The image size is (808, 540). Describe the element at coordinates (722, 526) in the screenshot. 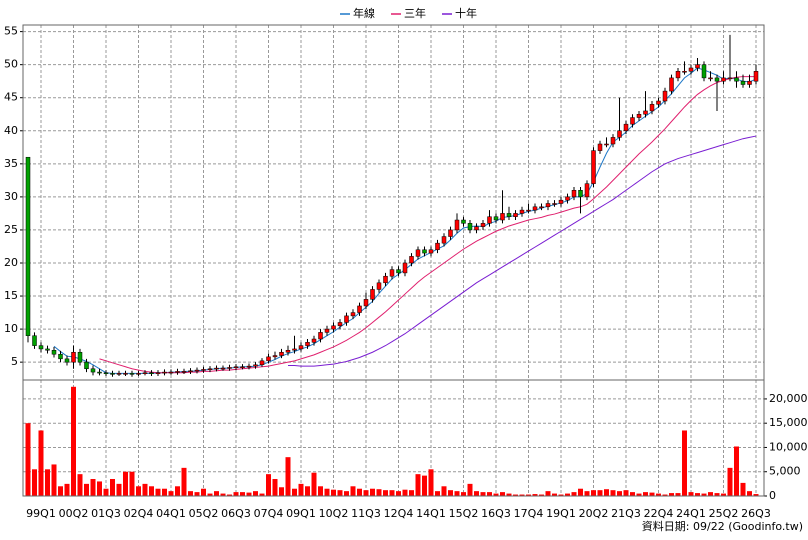

I see `footer: 資料日期: 09/22 (Goodinfo.tw)` at that location.